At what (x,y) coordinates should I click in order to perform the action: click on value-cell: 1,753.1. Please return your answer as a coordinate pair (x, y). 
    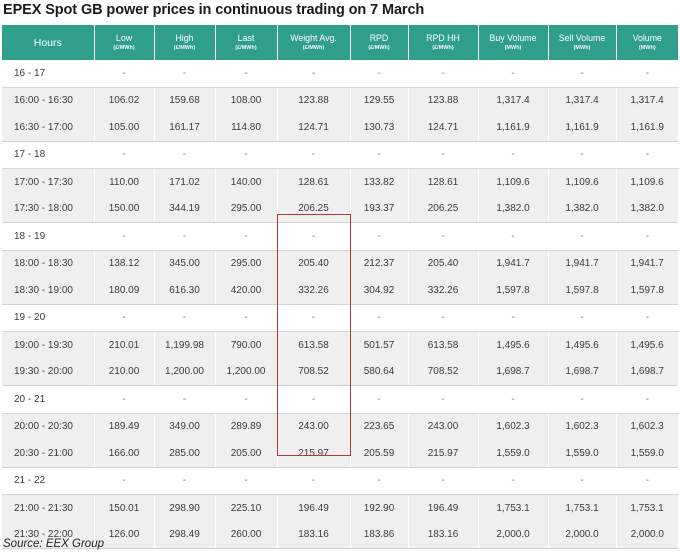
    Looking at the image, I should click on (513, 508).